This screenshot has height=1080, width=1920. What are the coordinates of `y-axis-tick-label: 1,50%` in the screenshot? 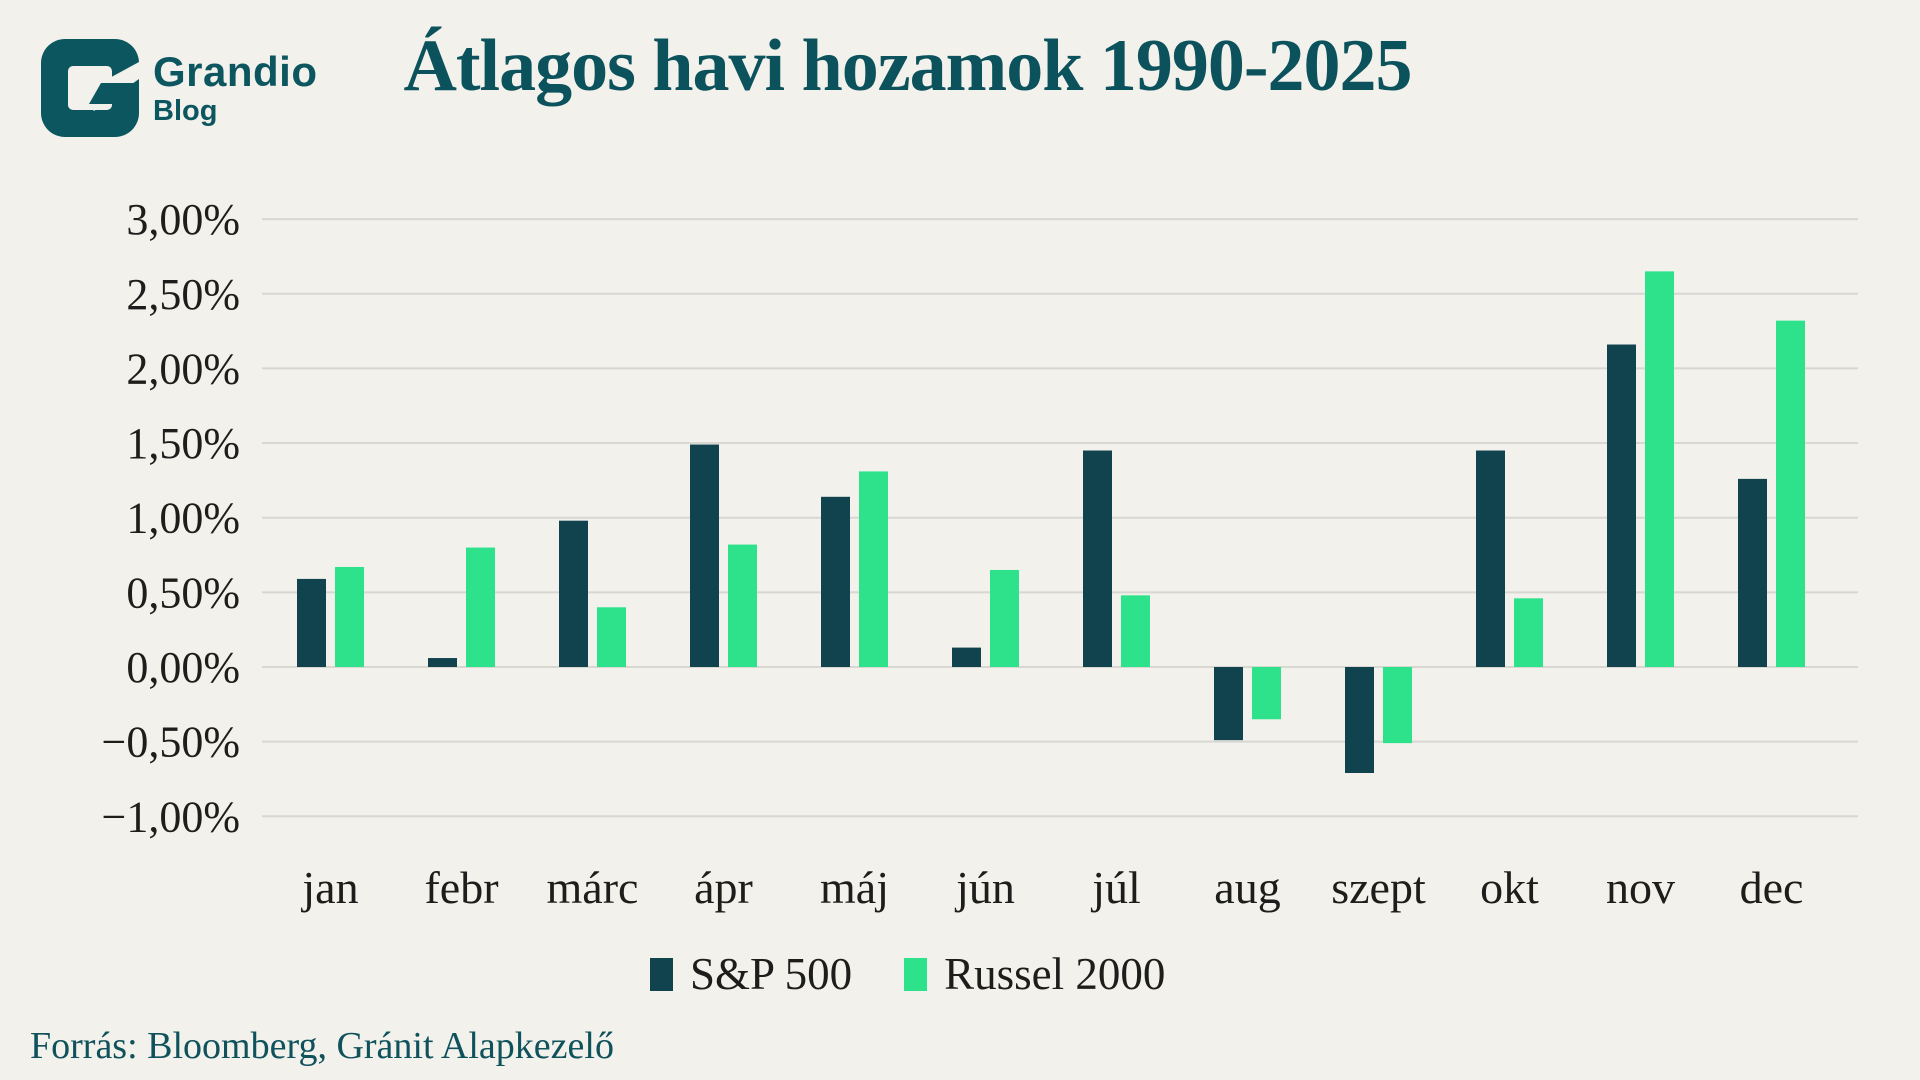 It's located at (183, 443).